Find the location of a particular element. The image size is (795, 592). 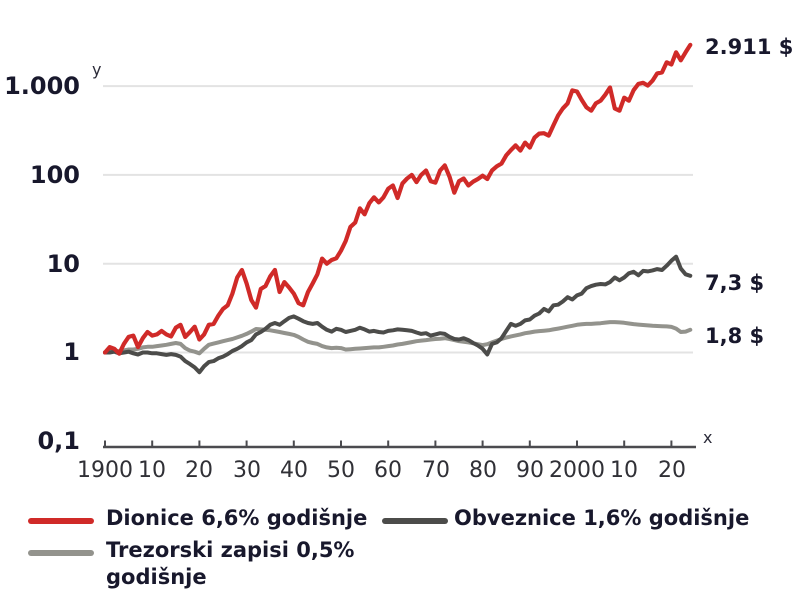

y-tick-label-1: 1 is located at coordinates (71, 352).